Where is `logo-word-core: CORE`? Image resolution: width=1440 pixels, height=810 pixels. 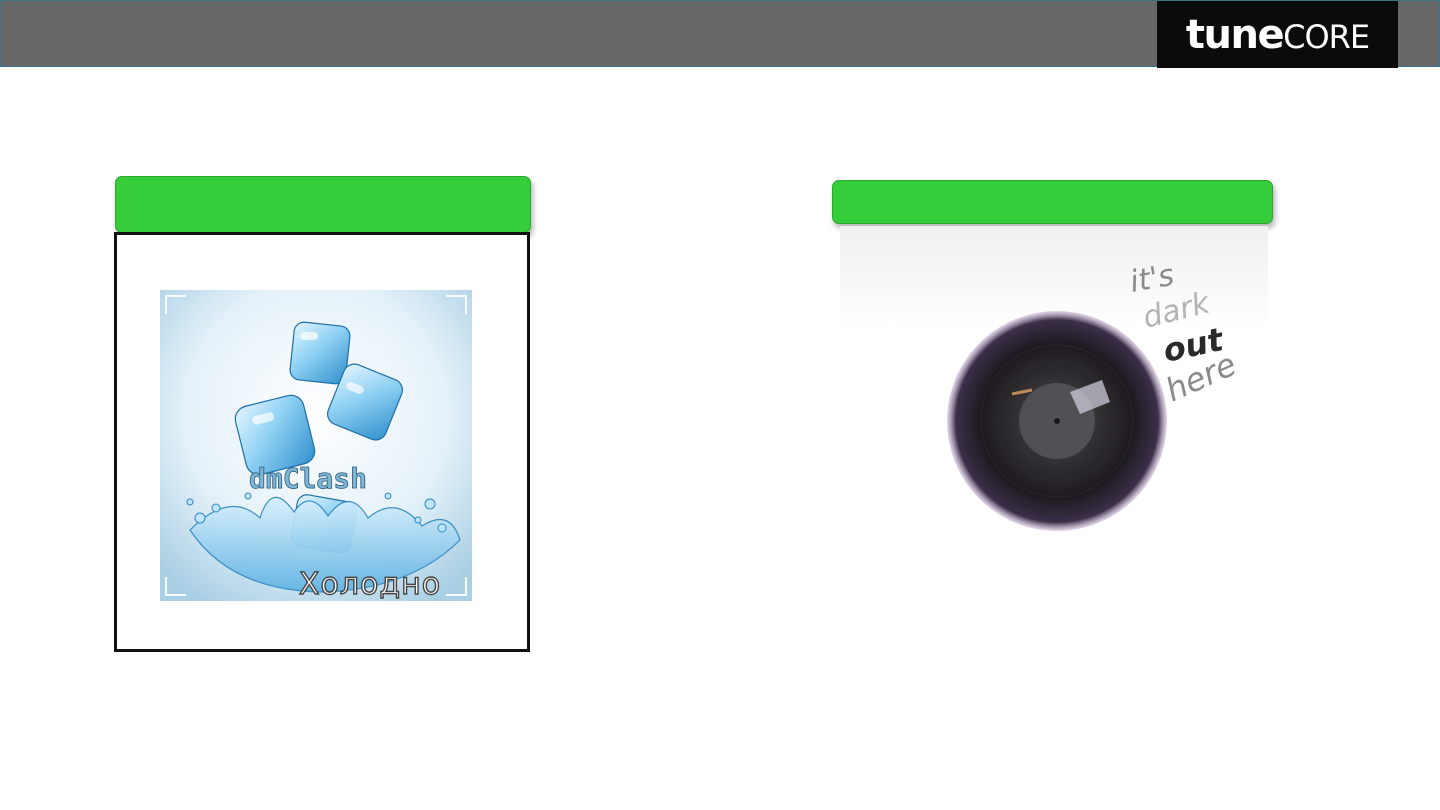 logo-word-core: CORE is located at coordinates (1326, 36).